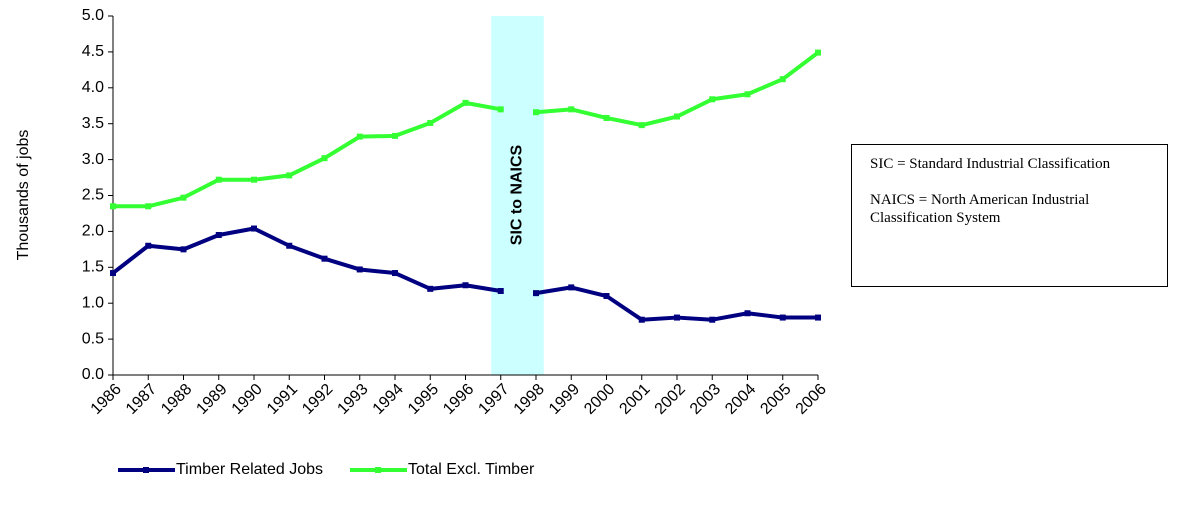  Describe the element at coordinates (93, 302) in the screenshot. I see `y-tick-label: 1.0` at that location.